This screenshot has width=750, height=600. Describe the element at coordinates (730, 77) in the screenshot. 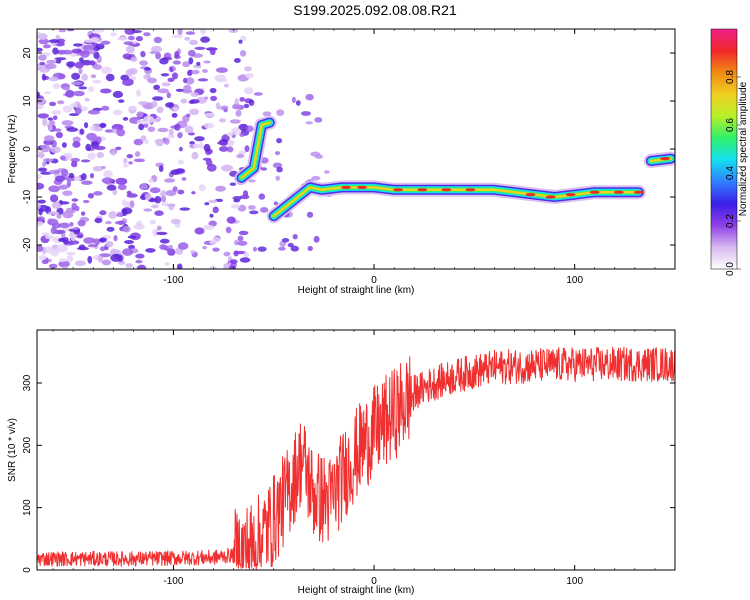

I see `colorbar-tick-label: 0.8` at that location.